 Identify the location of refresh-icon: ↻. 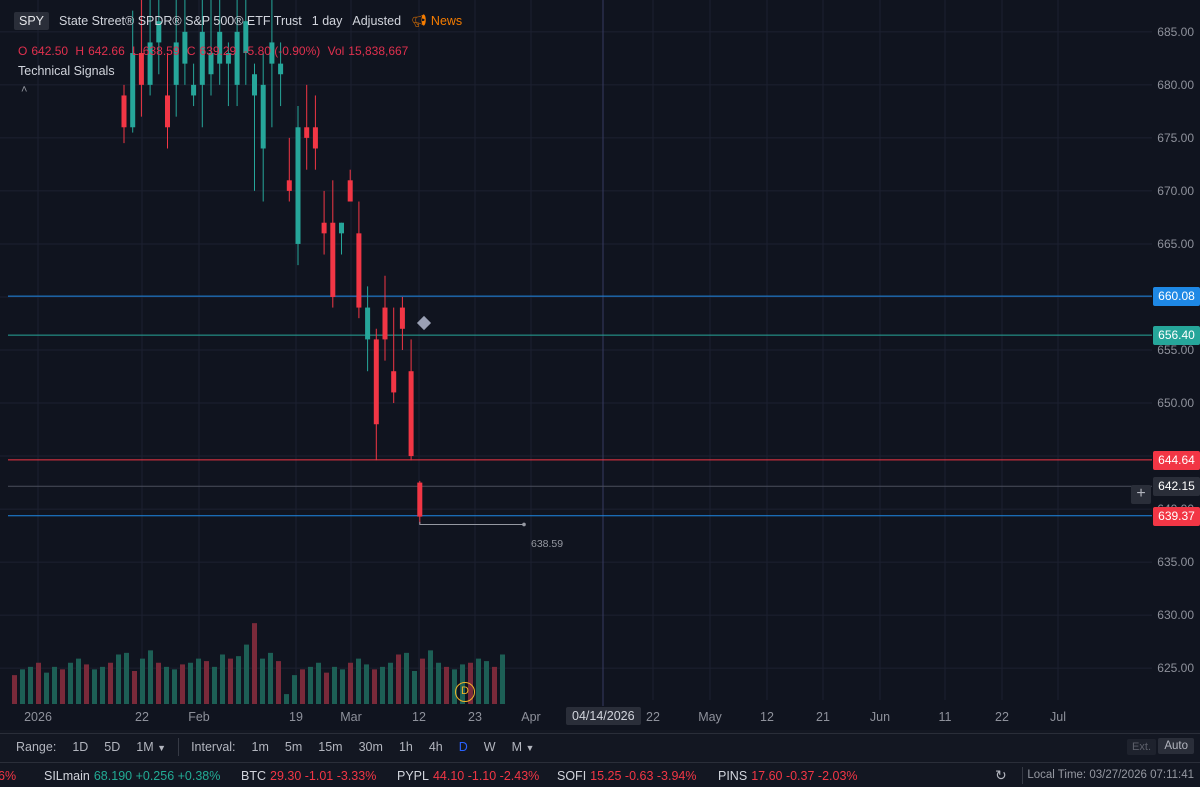
(1001, 775).